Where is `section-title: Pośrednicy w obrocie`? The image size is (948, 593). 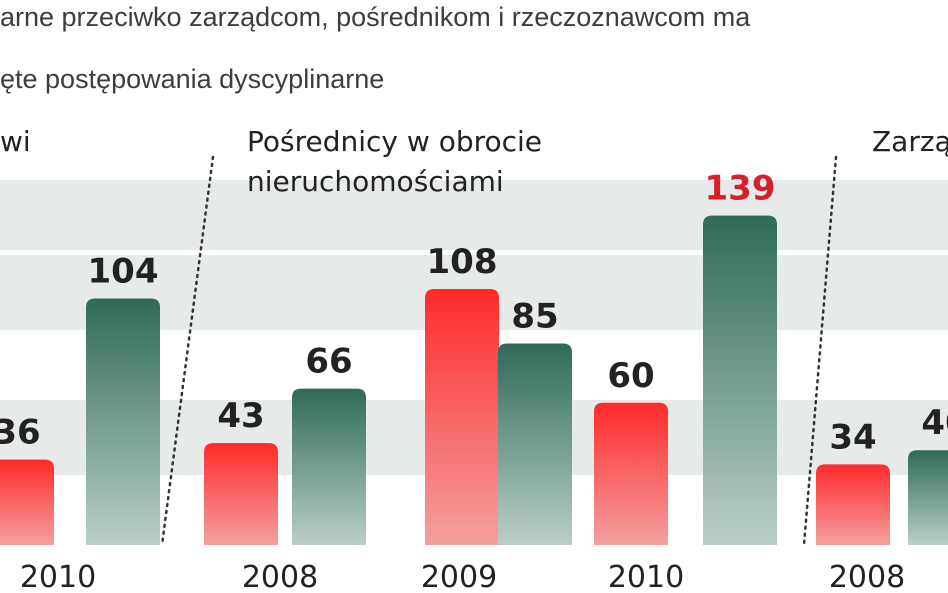 section-title: Pośrednicy w obrocie is located at coordinates (394, 141).